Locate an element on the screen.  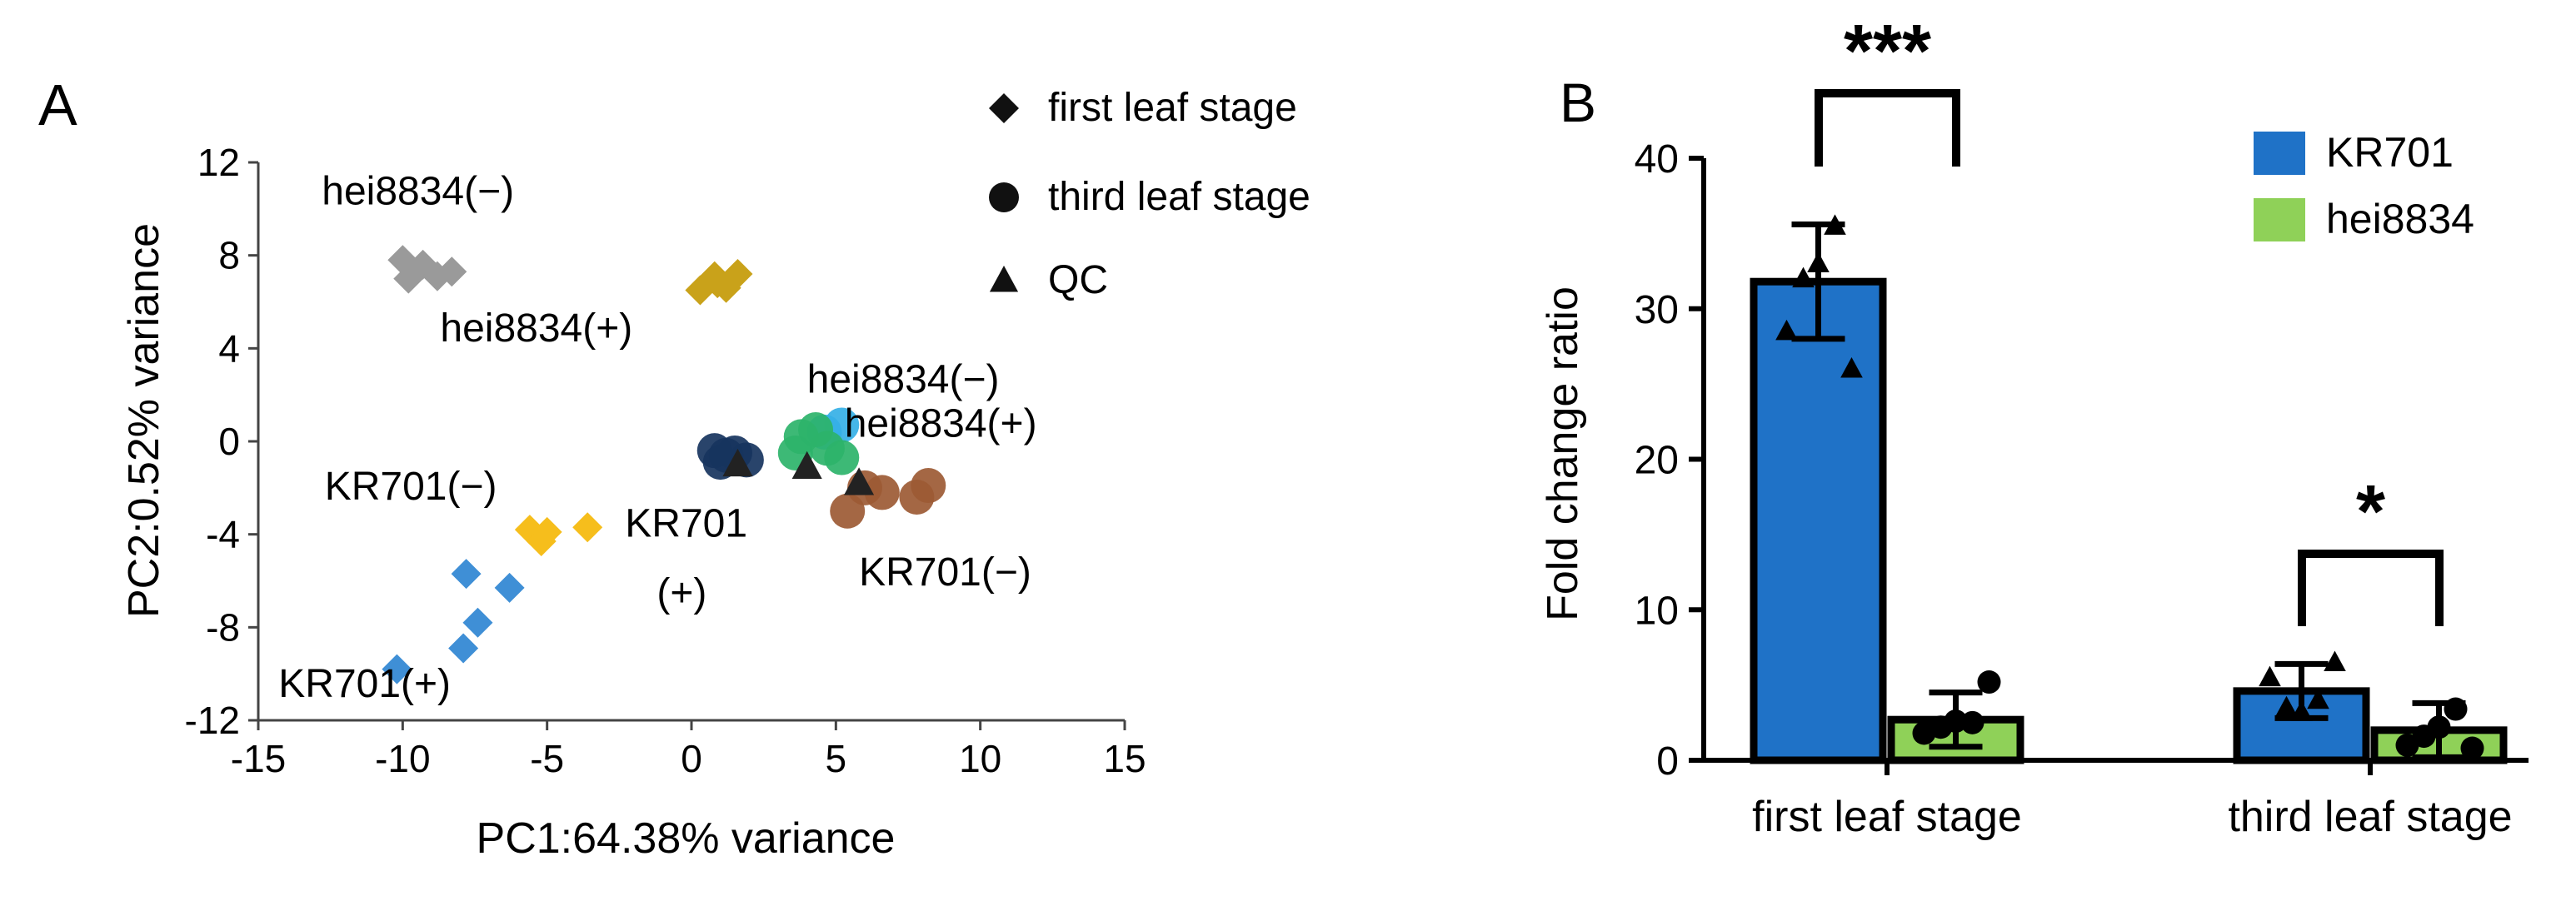
bar-category-label: first leaf stage is located at coordinates (1887, 817).